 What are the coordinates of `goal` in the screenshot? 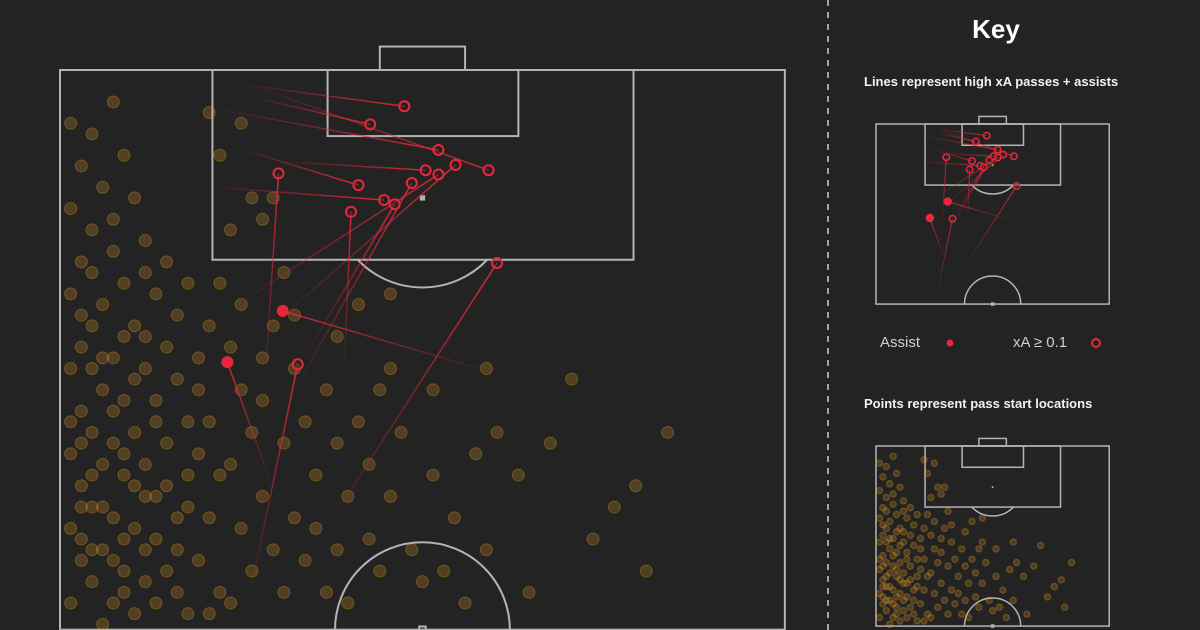 It's located at (993, 442).